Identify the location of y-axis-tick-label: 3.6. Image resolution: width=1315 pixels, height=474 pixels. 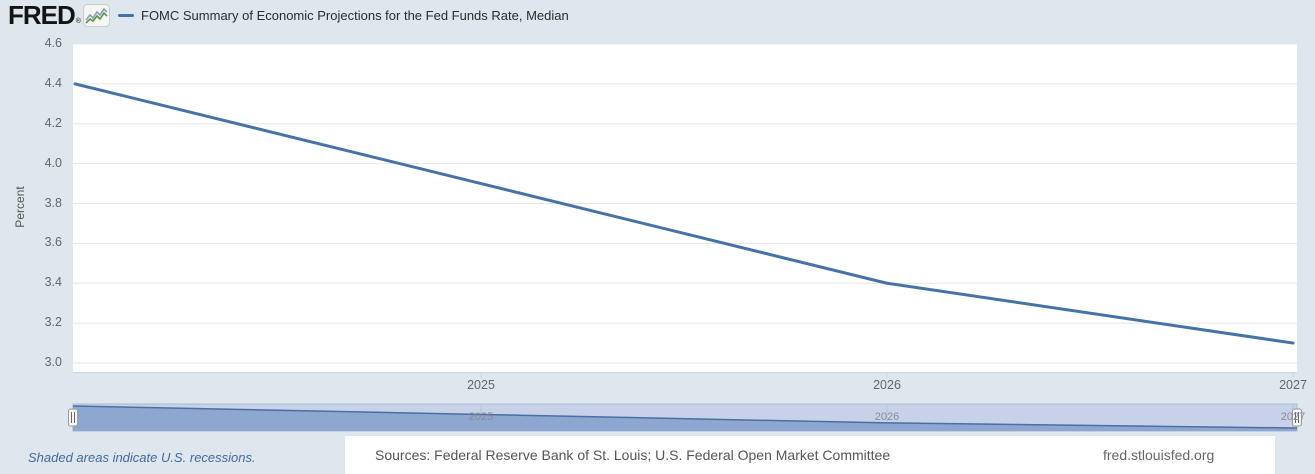
(53, 242).